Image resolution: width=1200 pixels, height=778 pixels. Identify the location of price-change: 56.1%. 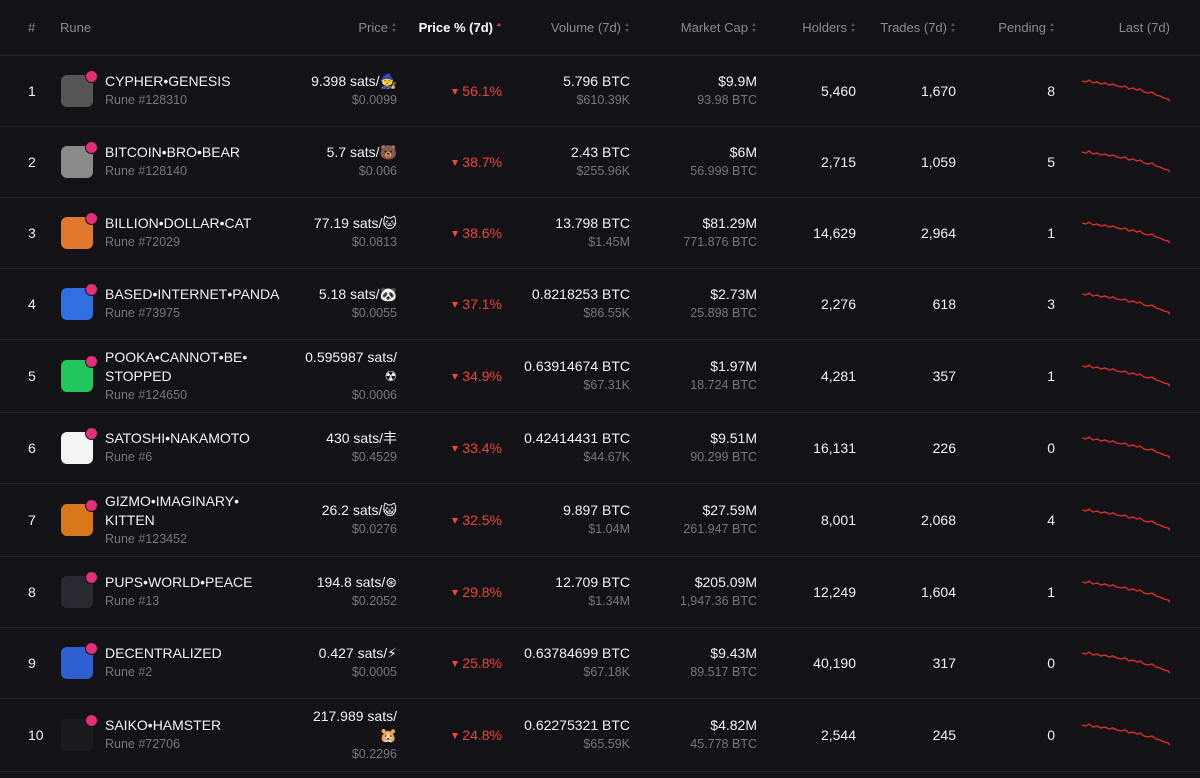
(477, 91).